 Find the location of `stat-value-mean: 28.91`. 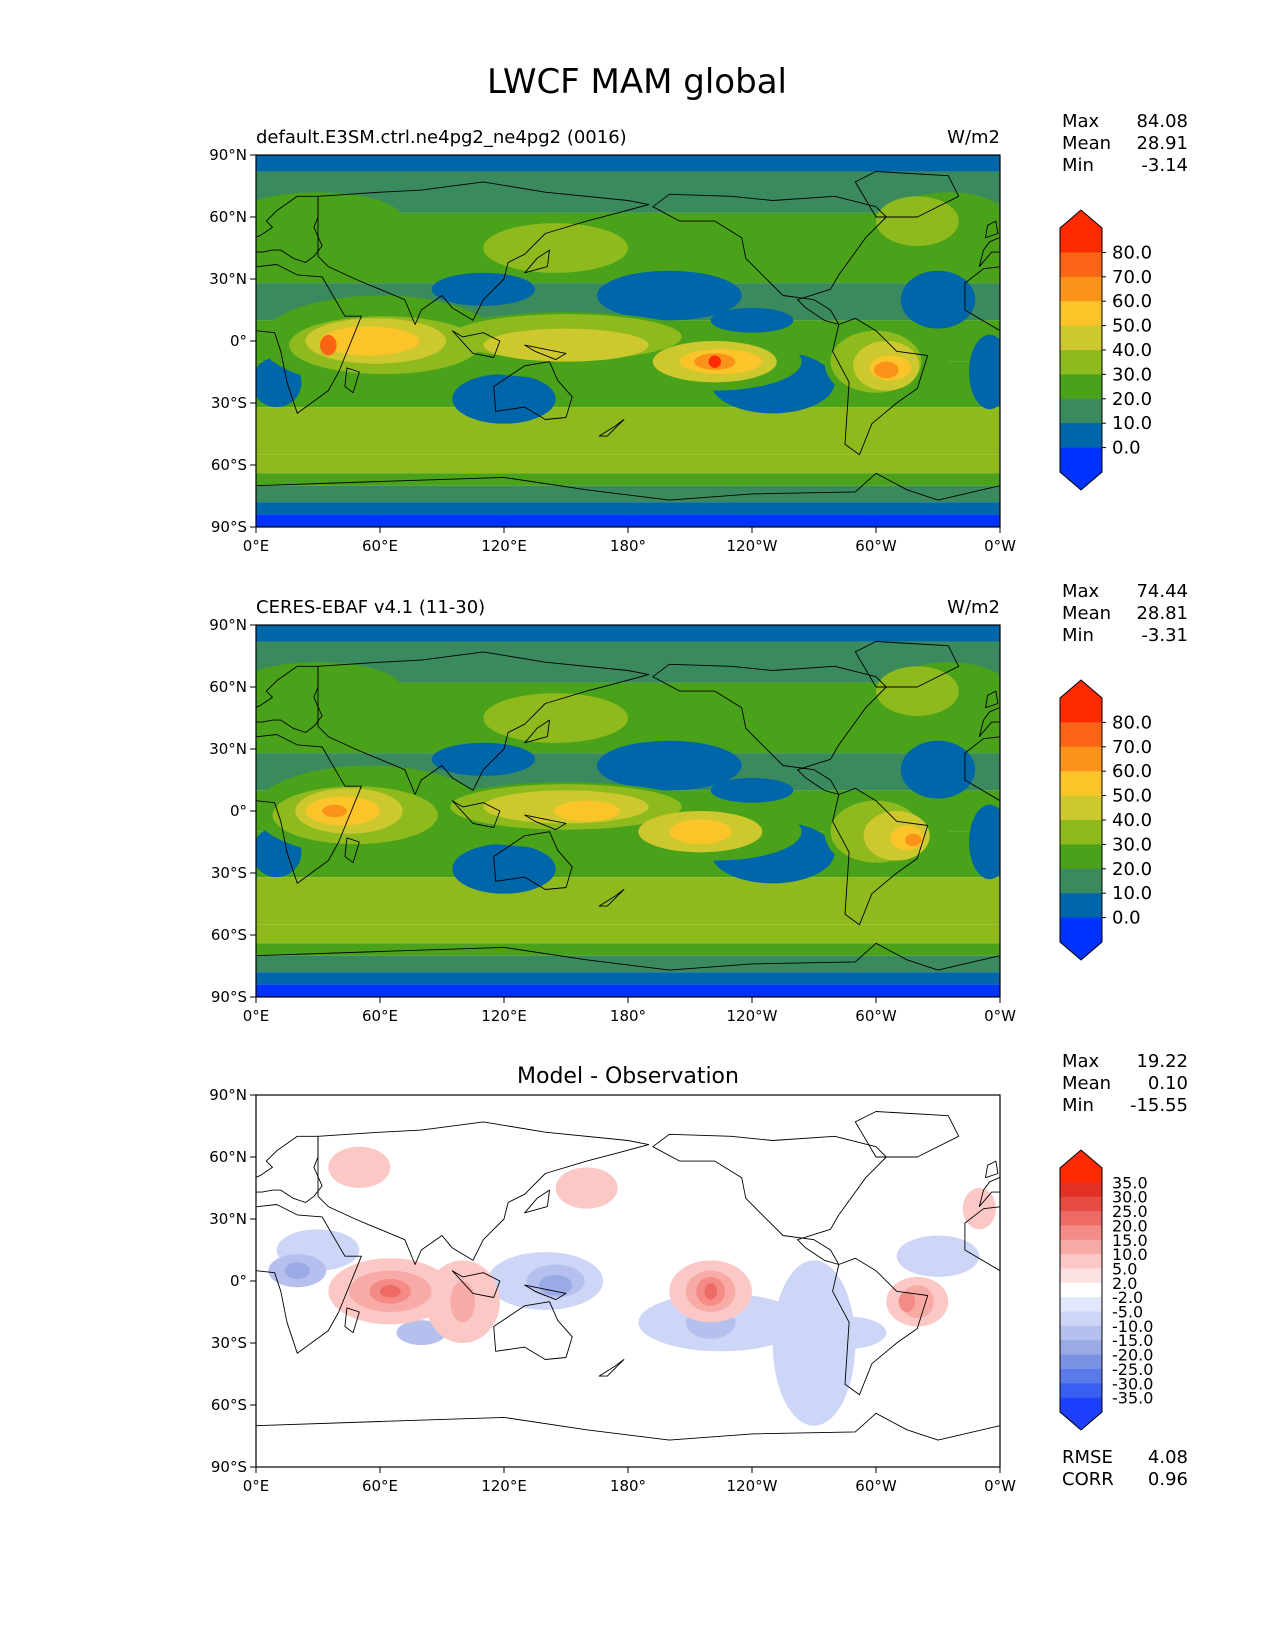

stat-value-mean: 28.91 is located at coordinates (1162, 143).